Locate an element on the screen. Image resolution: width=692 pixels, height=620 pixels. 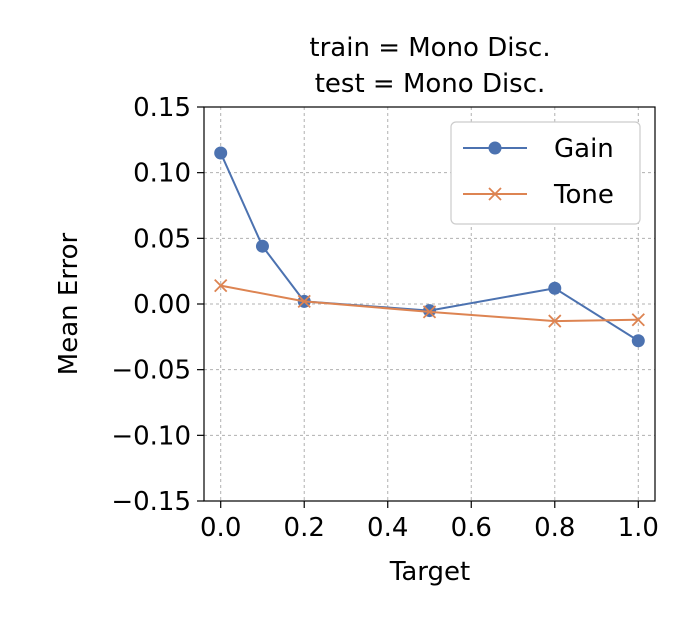
legend-item-tone: Tone is located at coordinates (538, 195).